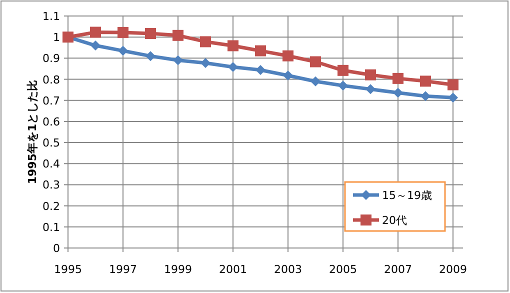 This screenshot has height=293, width=510. I want to click on y-tick-label: 1, so click(56, 37).